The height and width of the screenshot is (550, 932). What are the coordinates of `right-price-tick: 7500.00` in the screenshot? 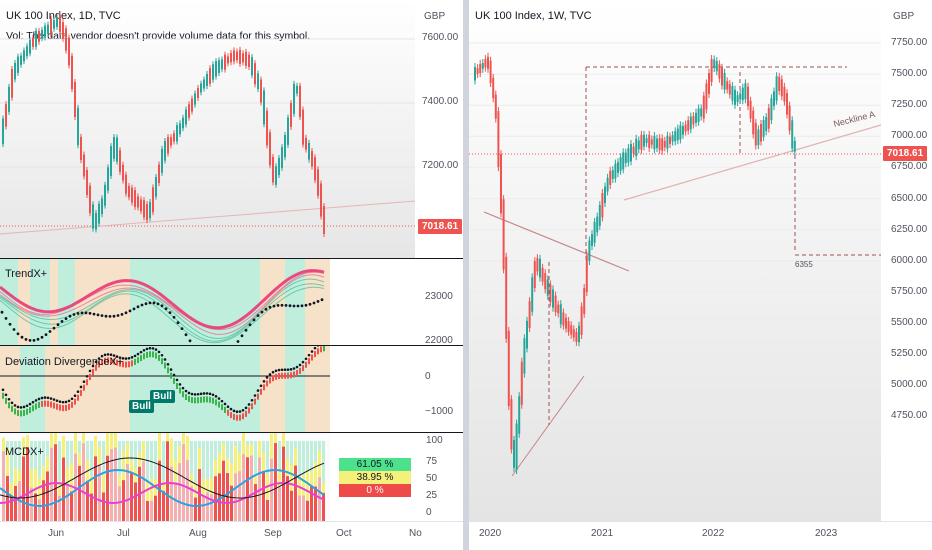 It's located at (909, 73).